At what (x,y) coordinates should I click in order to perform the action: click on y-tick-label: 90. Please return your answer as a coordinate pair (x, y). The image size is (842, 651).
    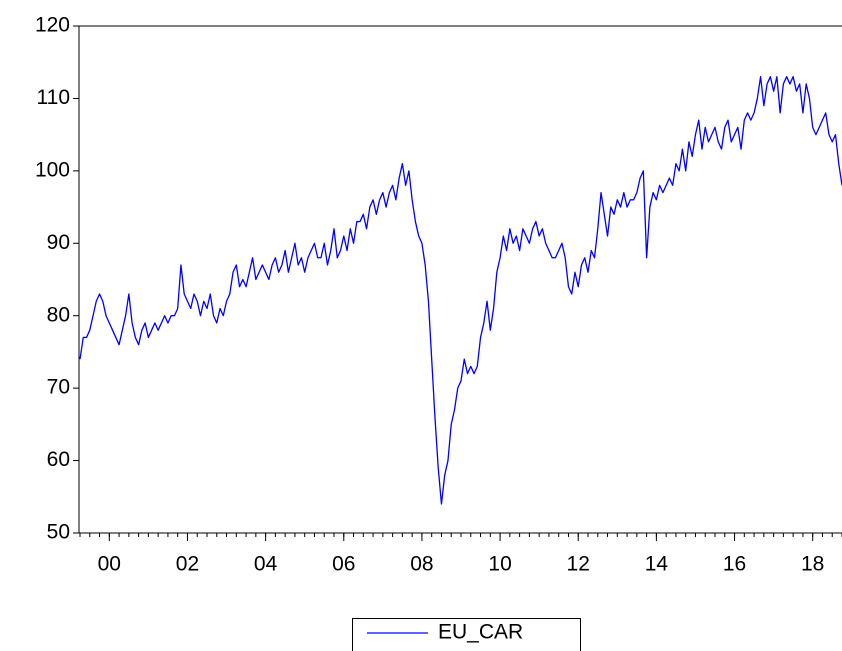
    Looking at the image, I should click on (58, 242).